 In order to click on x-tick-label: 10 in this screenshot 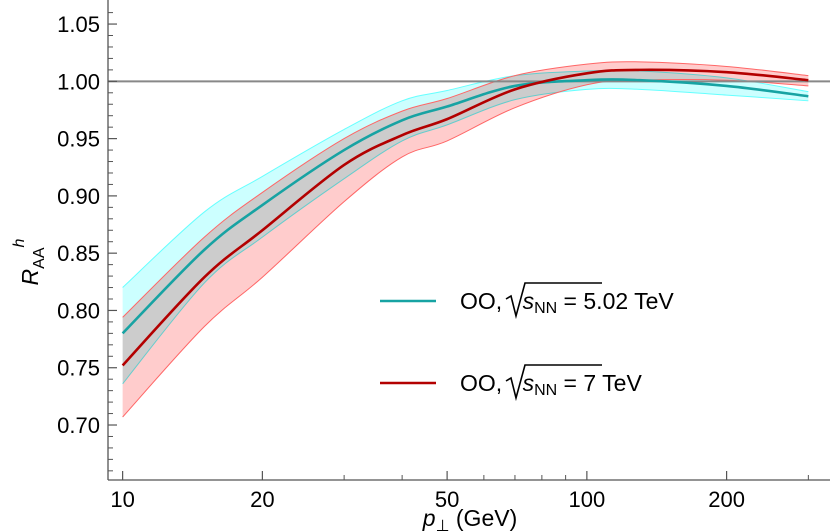, I will do `click(122, 499)`.